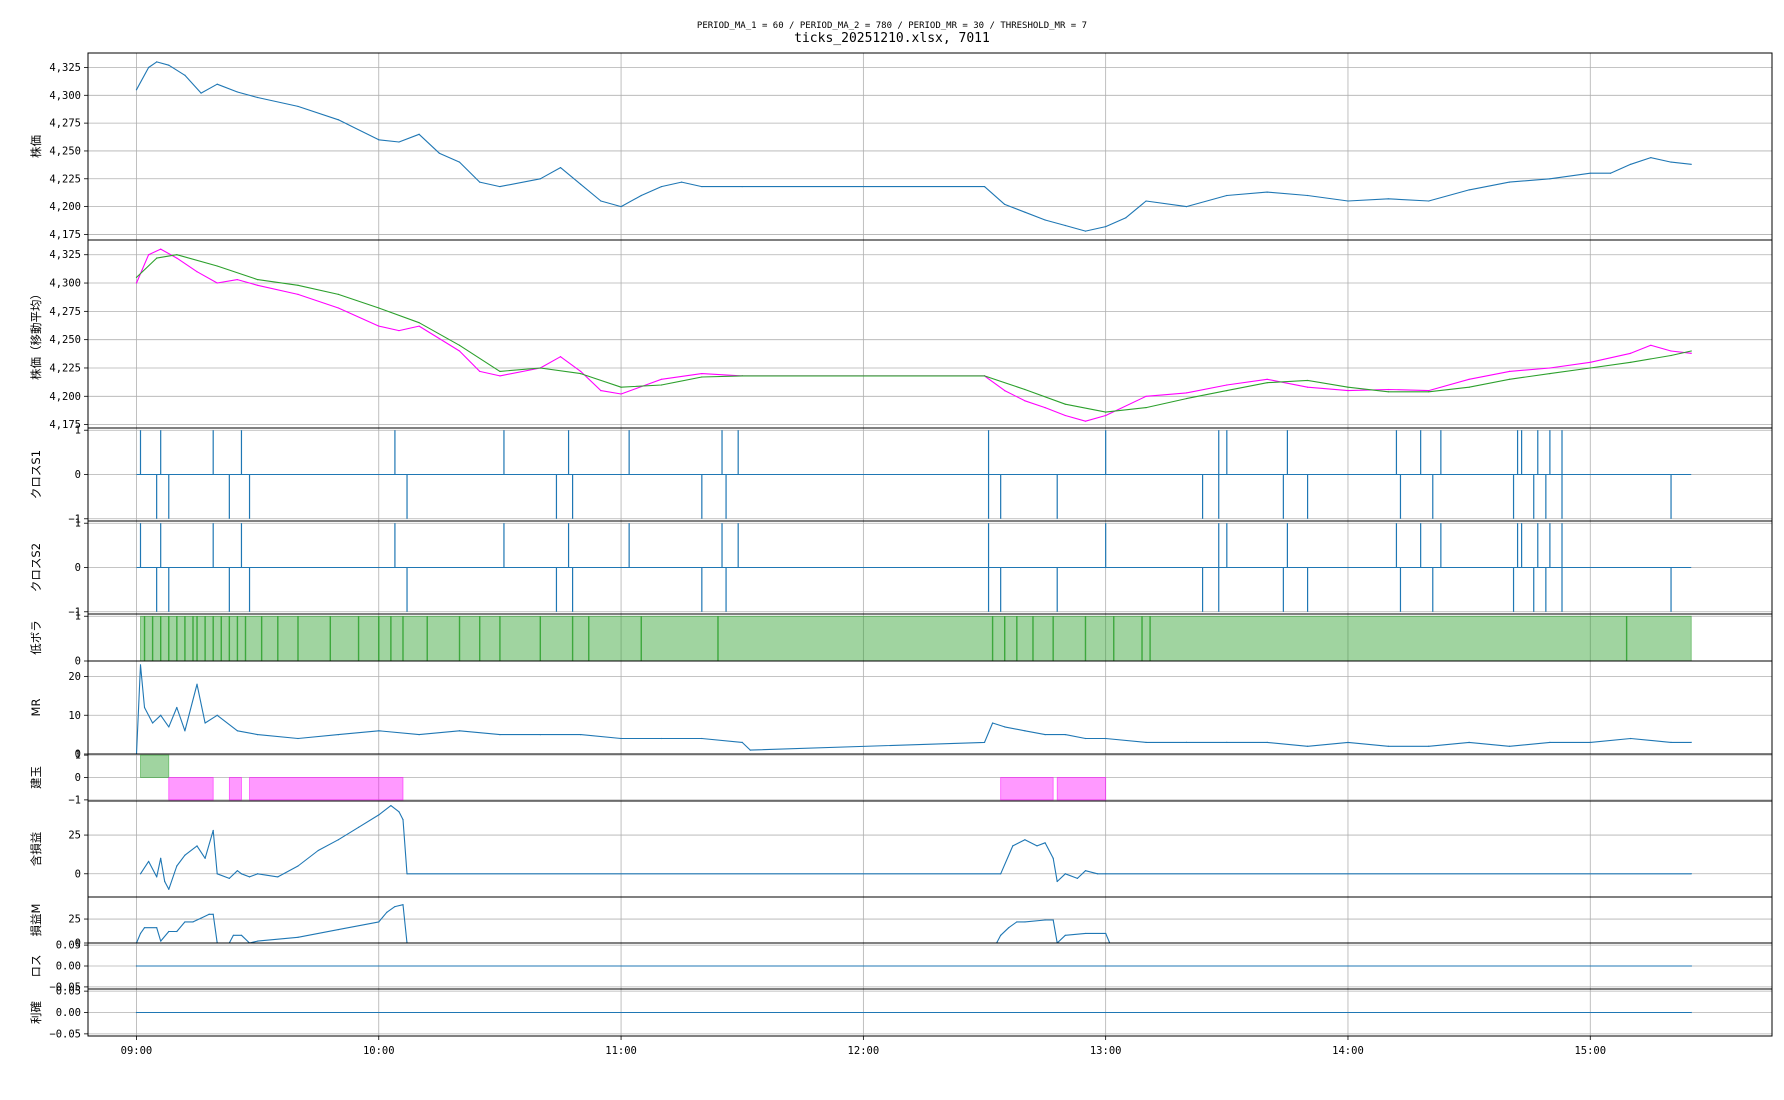 The height and width of the screenshot is (1100, 1784). What do you see at coordinates (864, 1051) in the screenshot?
I see `x-tick-label: 12:00` at bounding box center [864, 1051].